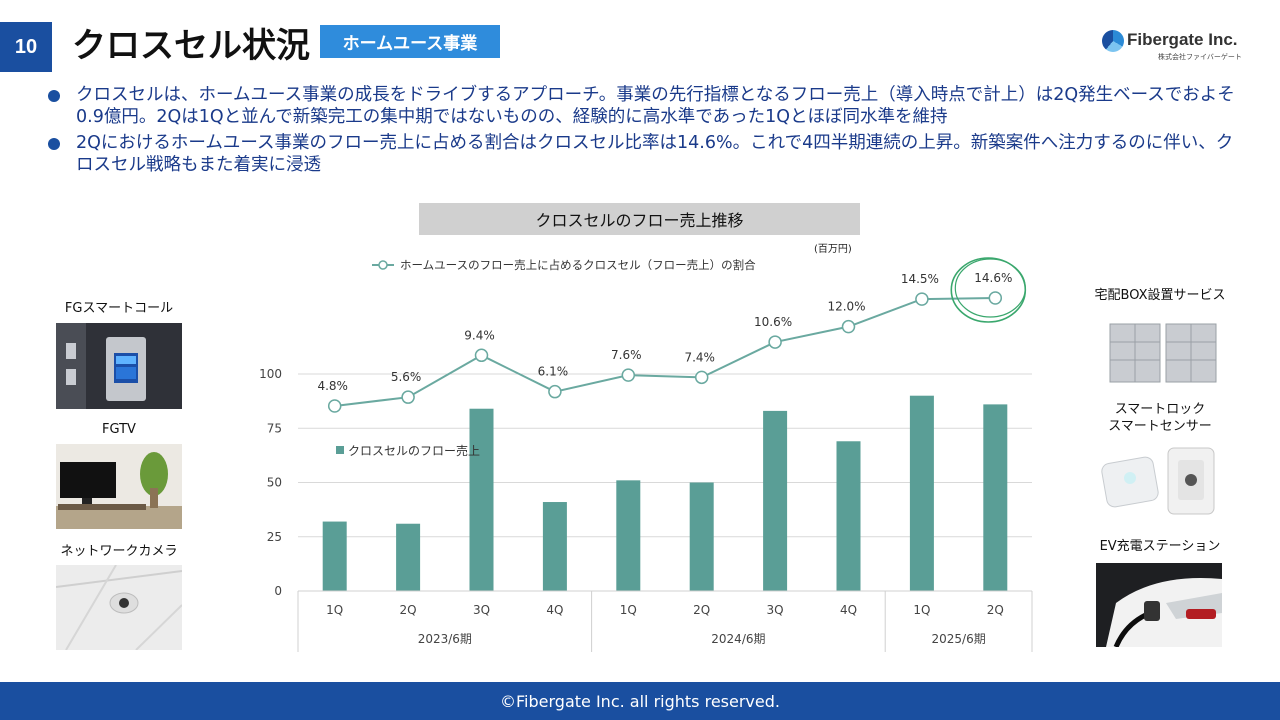  Describe the element at coordinates (270, 374) in the screenshot. I see `y-tick-label: 100` at that location.